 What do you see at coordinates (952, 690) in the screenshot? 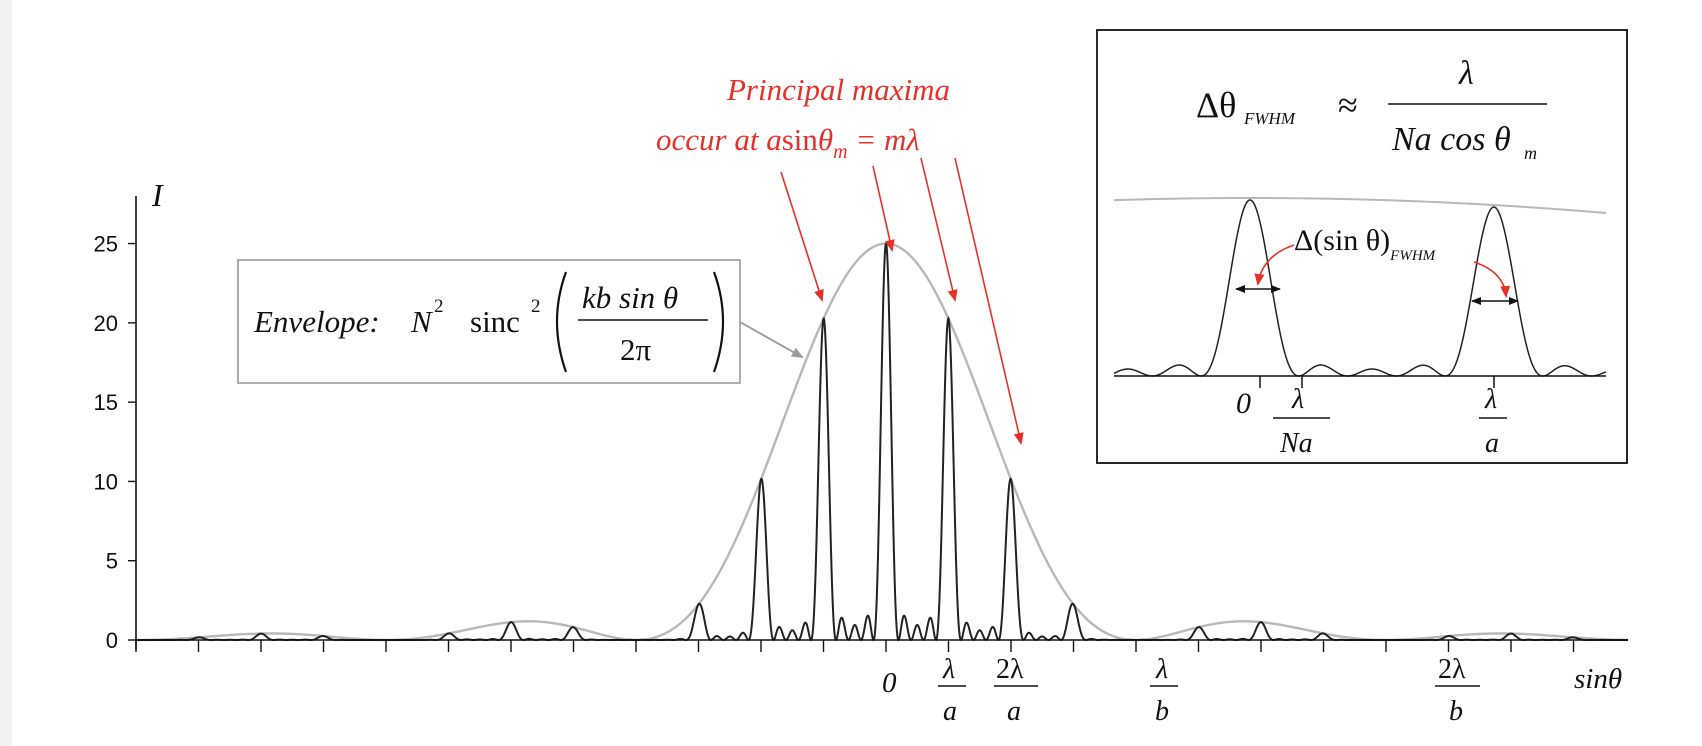
I see `x-tick-lambda-over-a: λ a` at bounding box center [952, 690].